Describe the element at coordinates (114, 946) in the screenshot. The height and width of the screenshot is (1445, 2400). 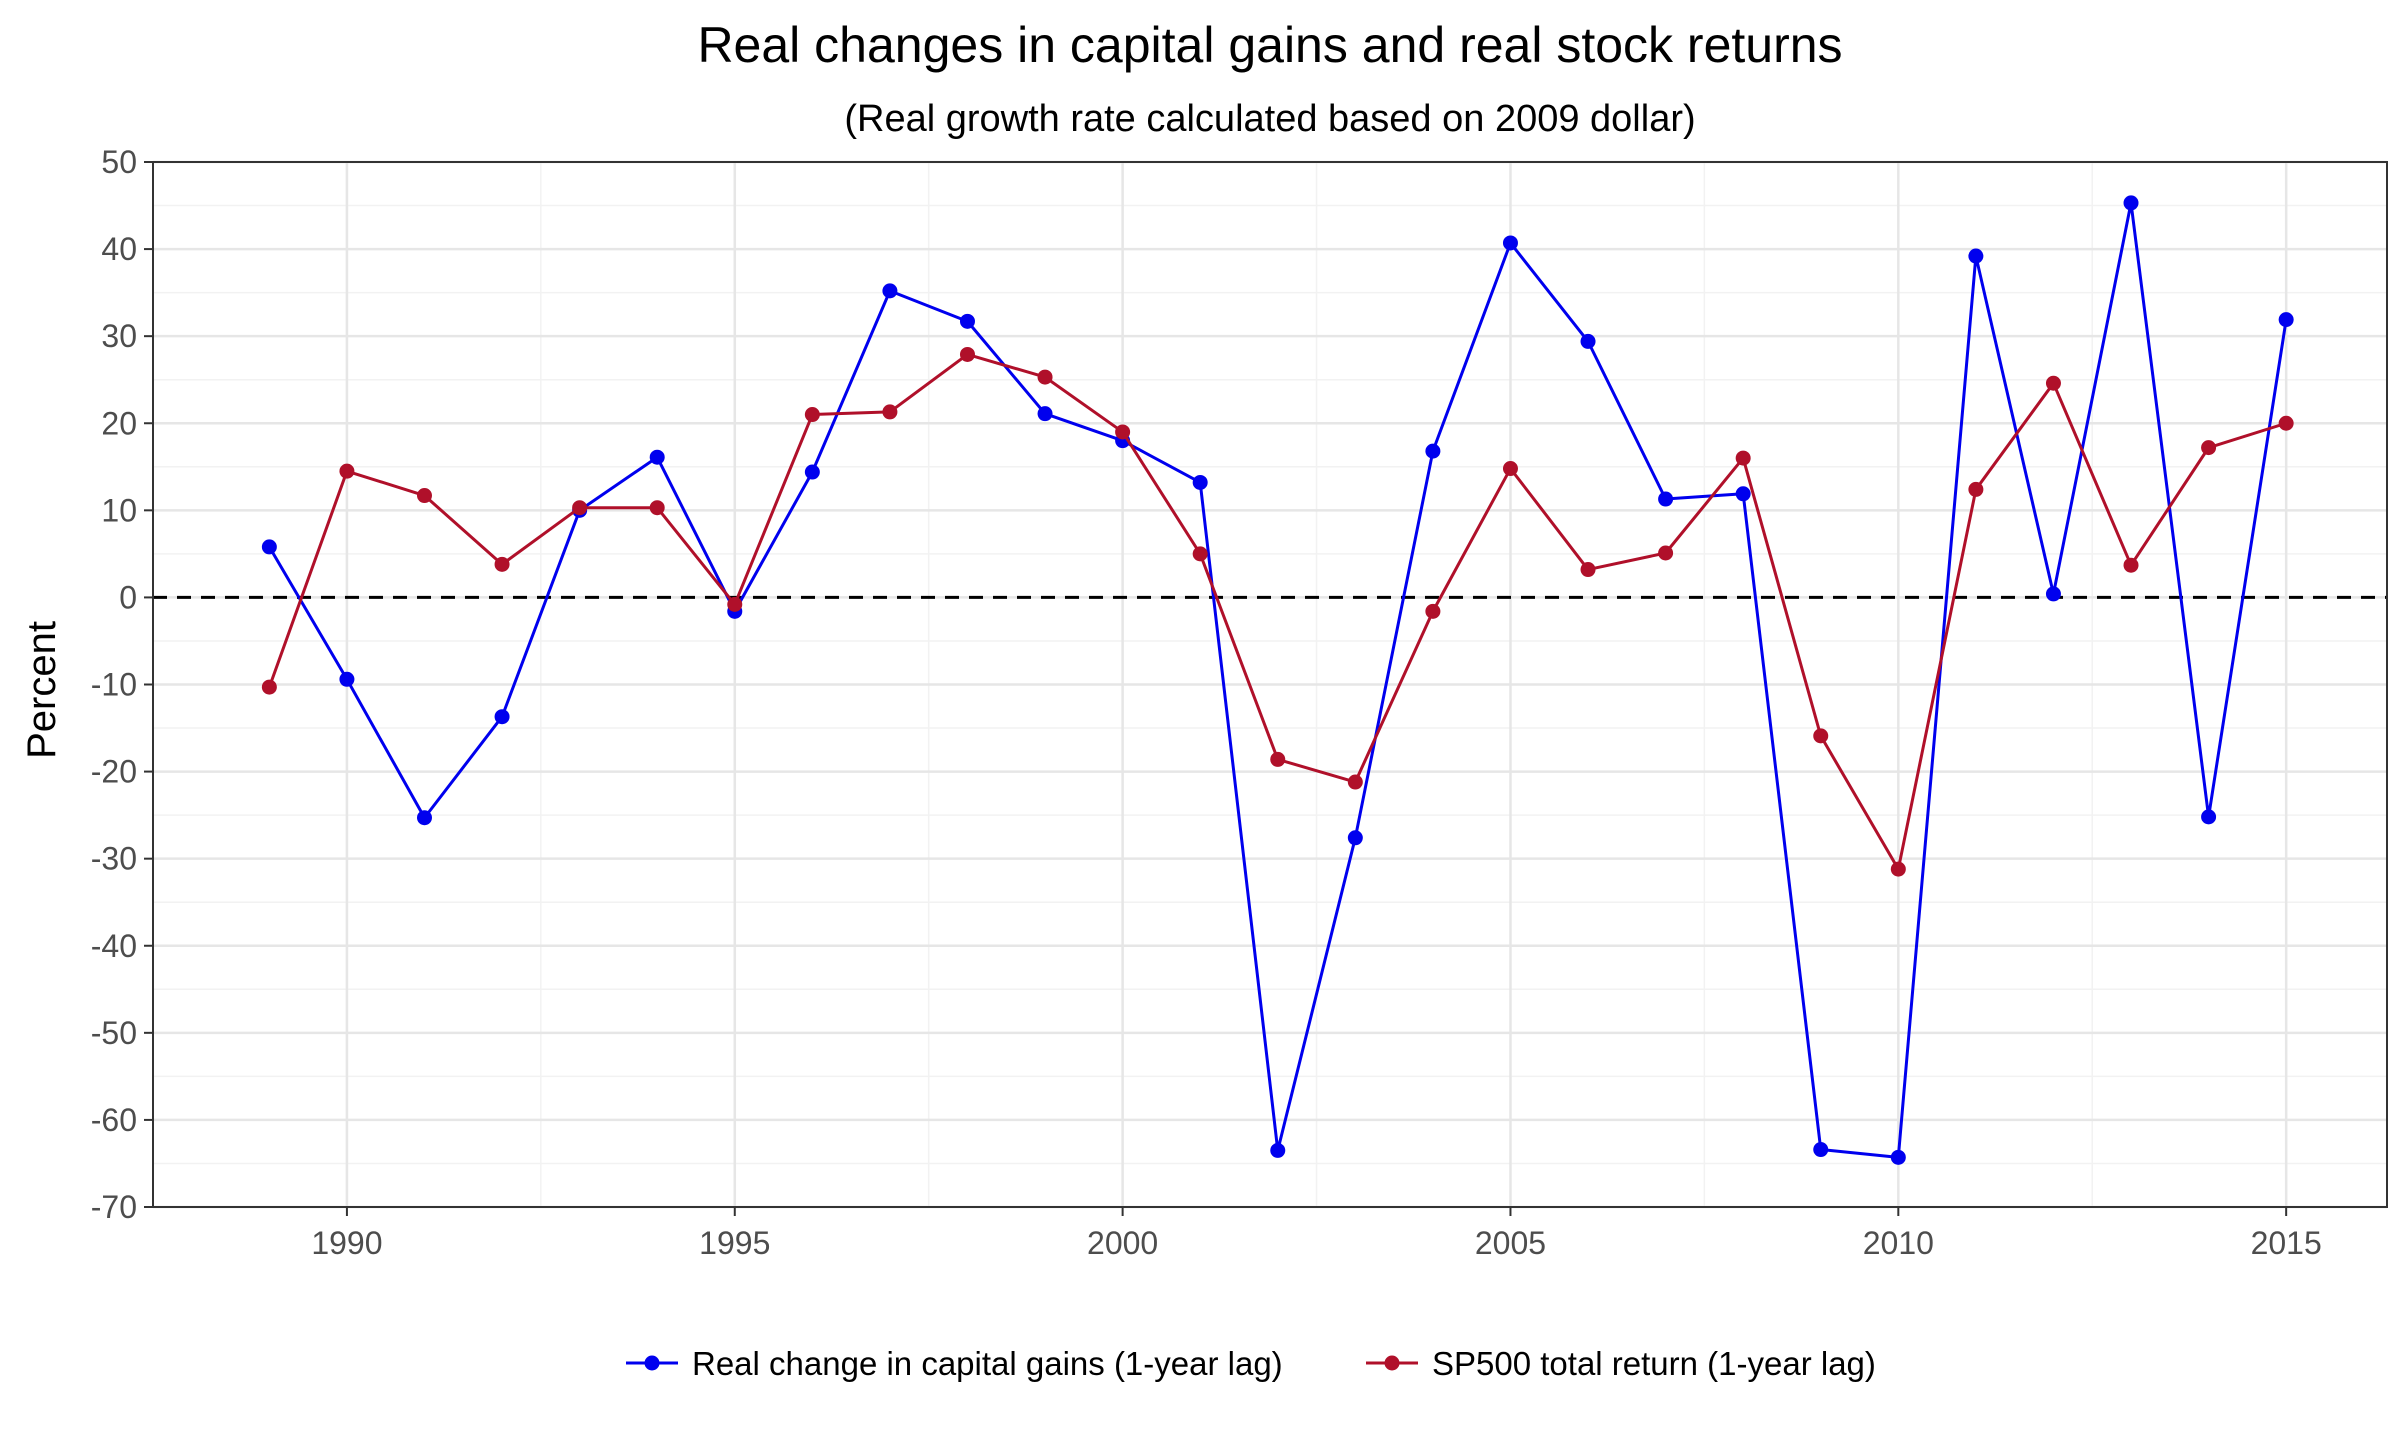
I see `y-tick-label: -40` at that location.